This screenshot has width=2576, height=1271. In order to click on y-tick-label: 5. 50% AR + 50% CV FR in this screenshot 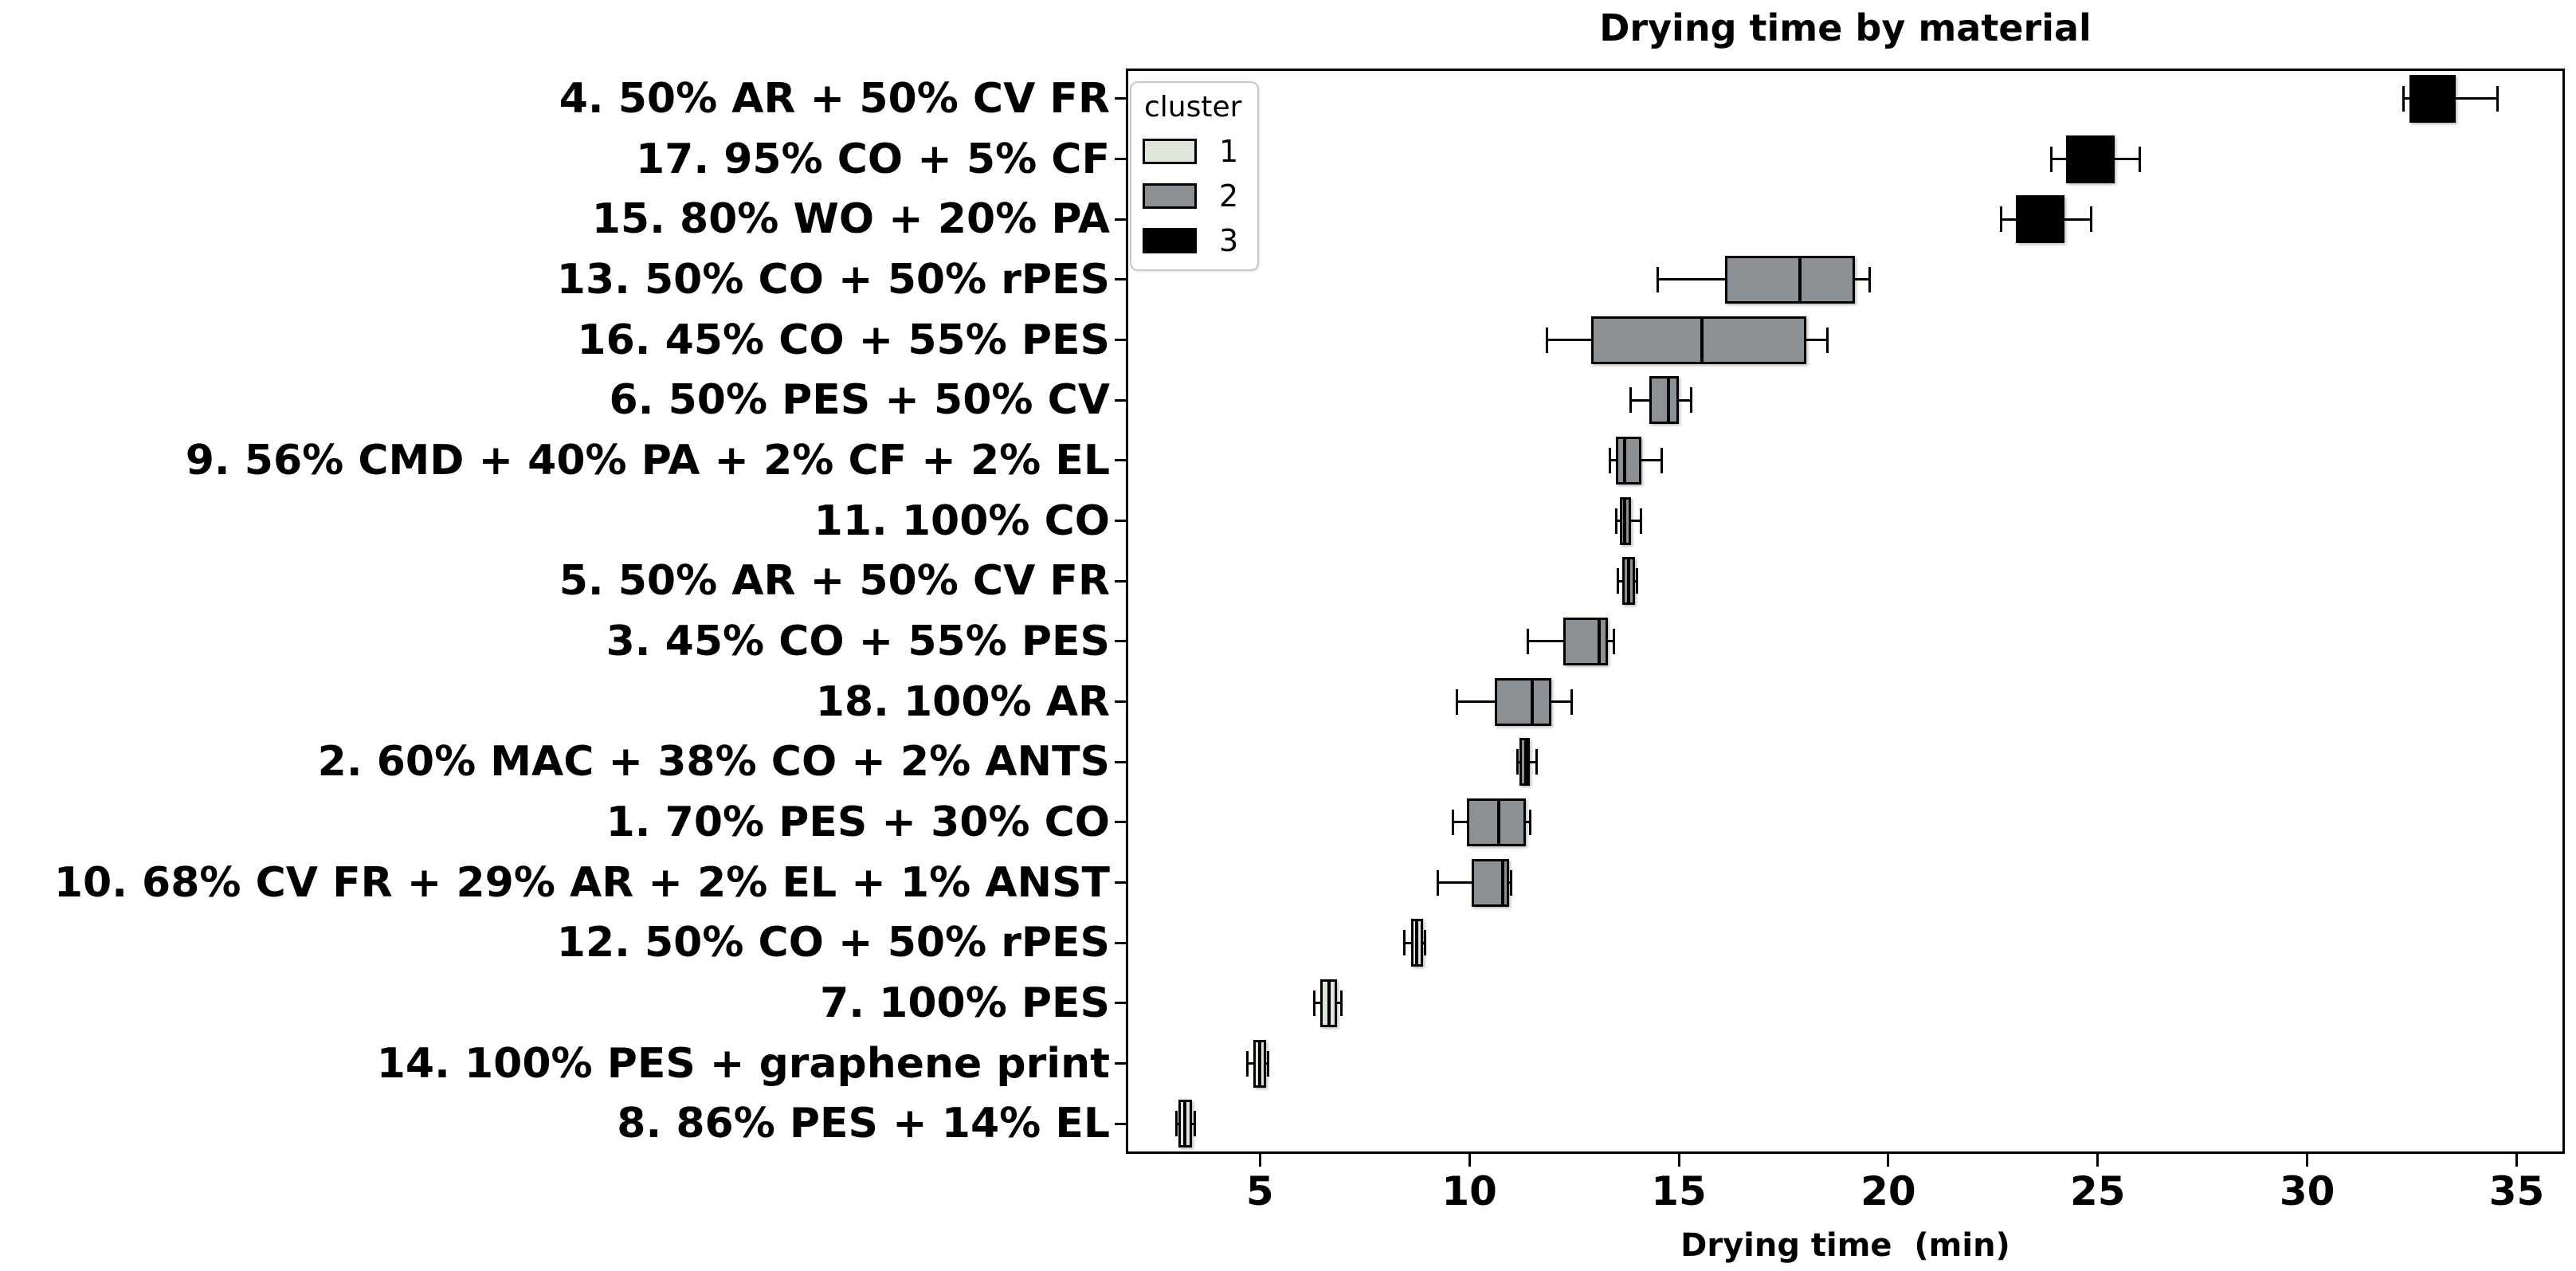, I will do `click(834, 581)`.